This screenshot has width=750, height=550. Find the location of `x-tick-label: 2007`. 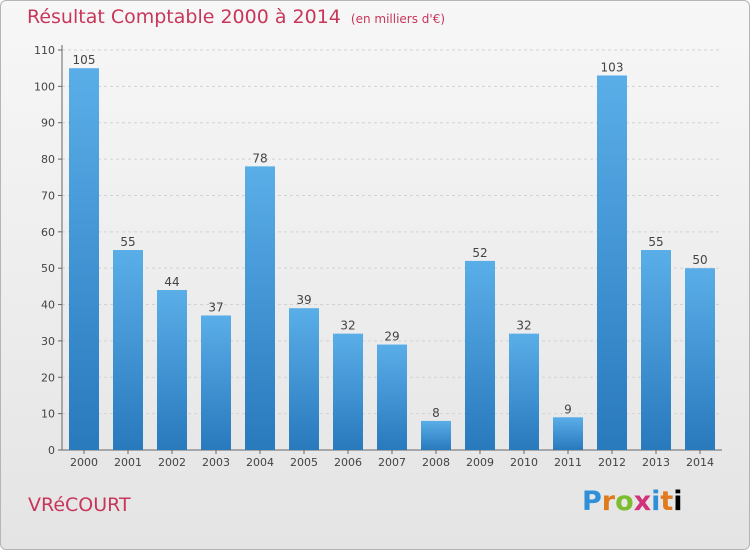

x-tick-label: 2007 is located at coordinates (392, 462).